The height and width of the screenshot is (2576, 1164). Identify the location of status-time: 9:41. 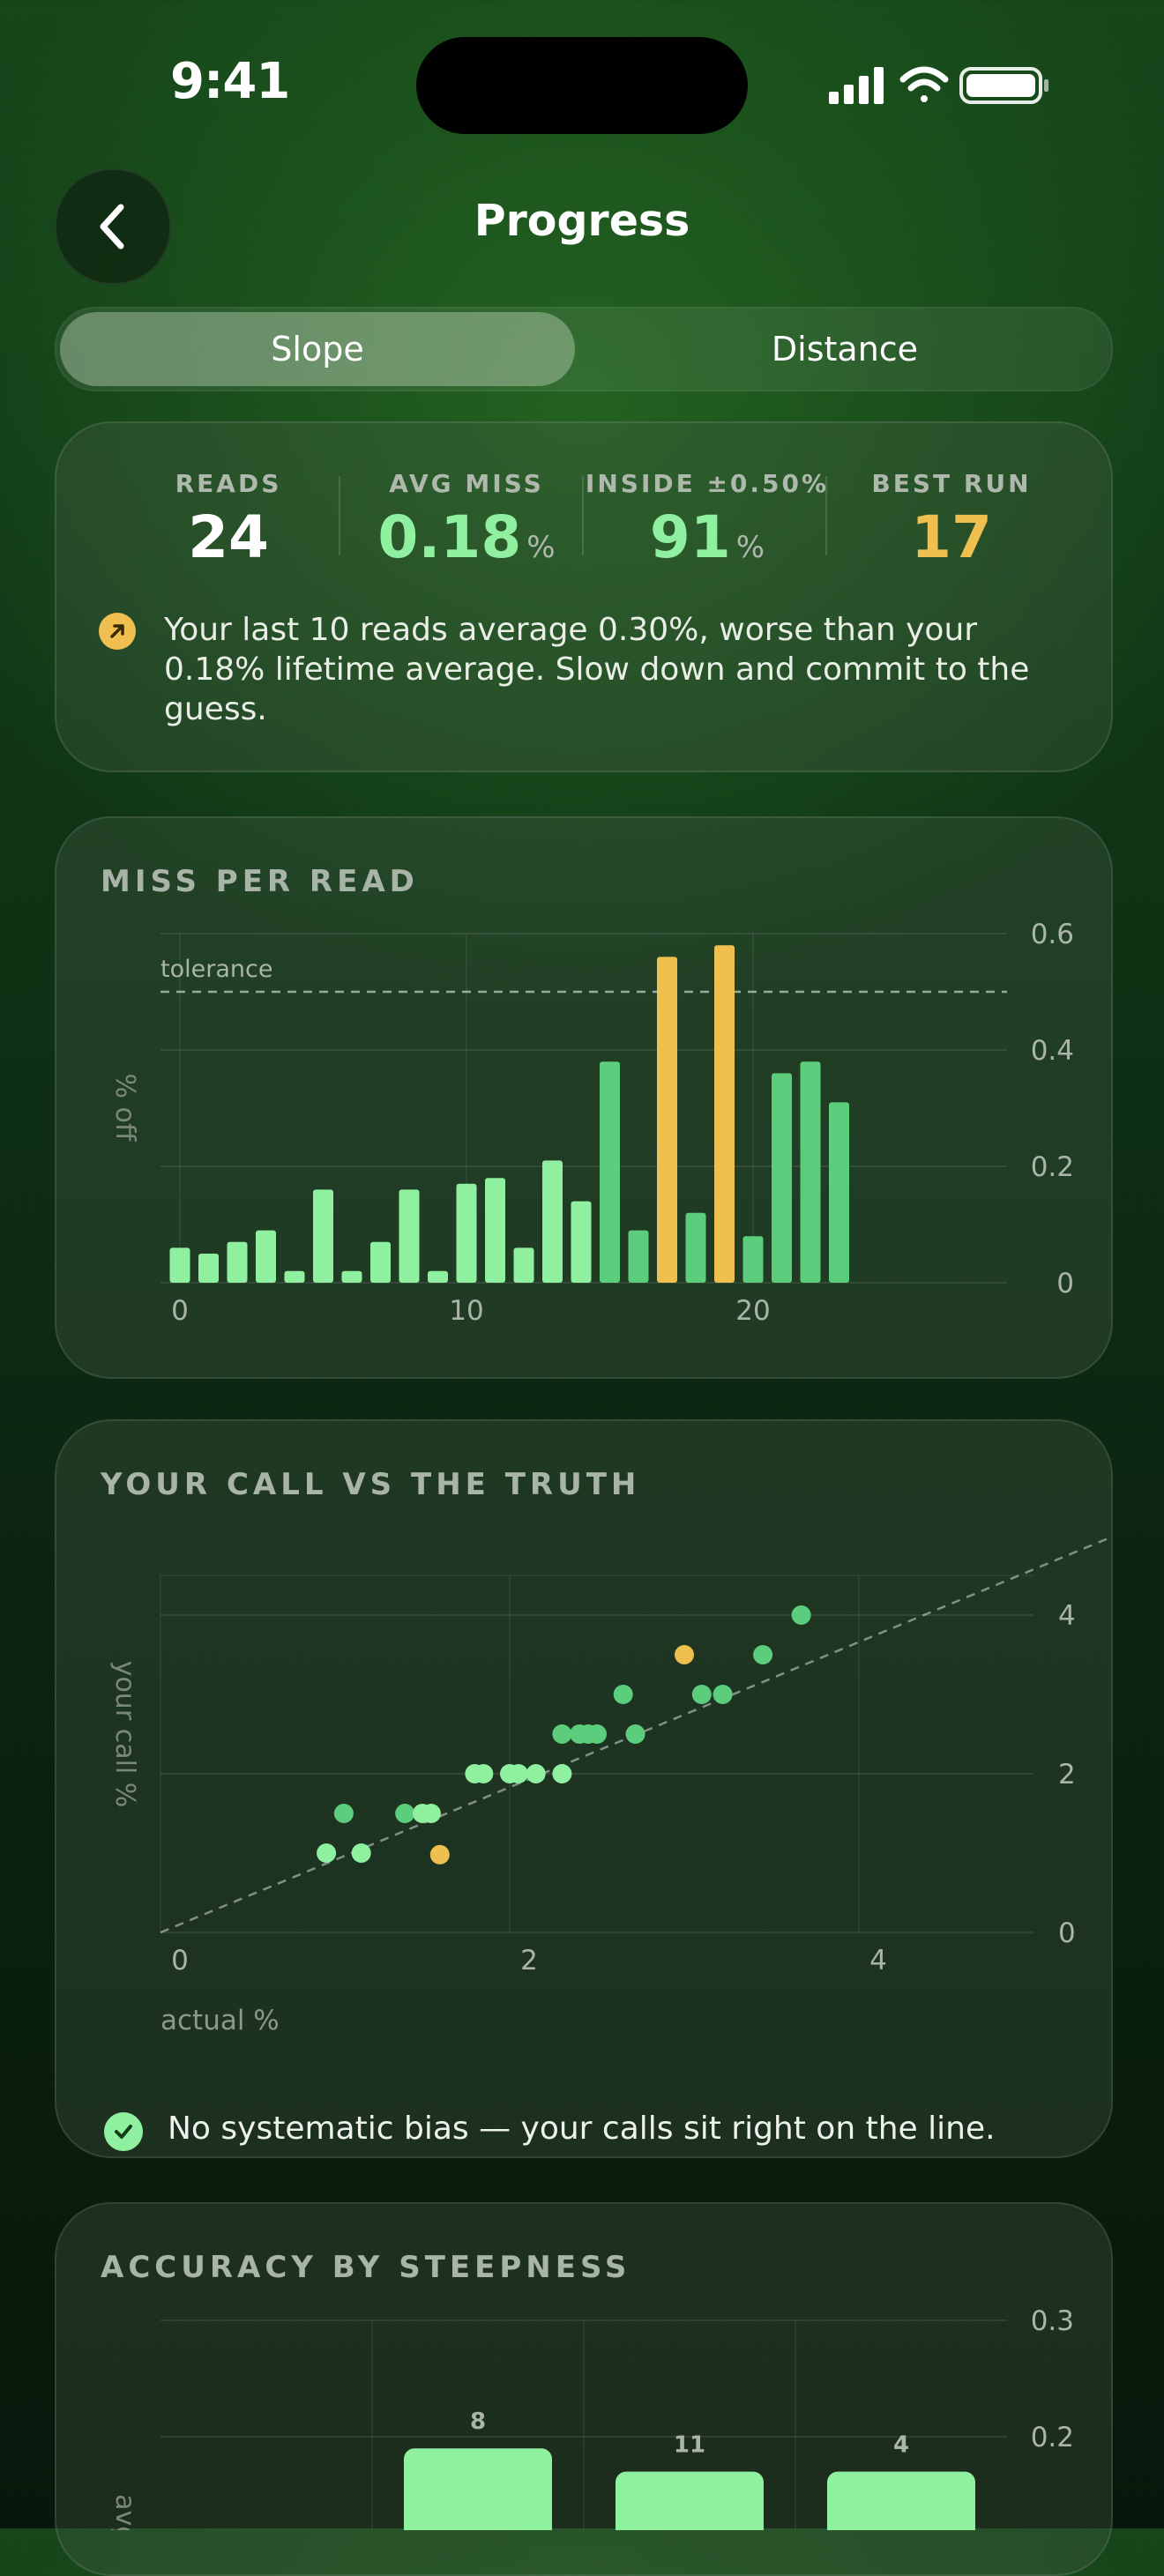
(230, 82).